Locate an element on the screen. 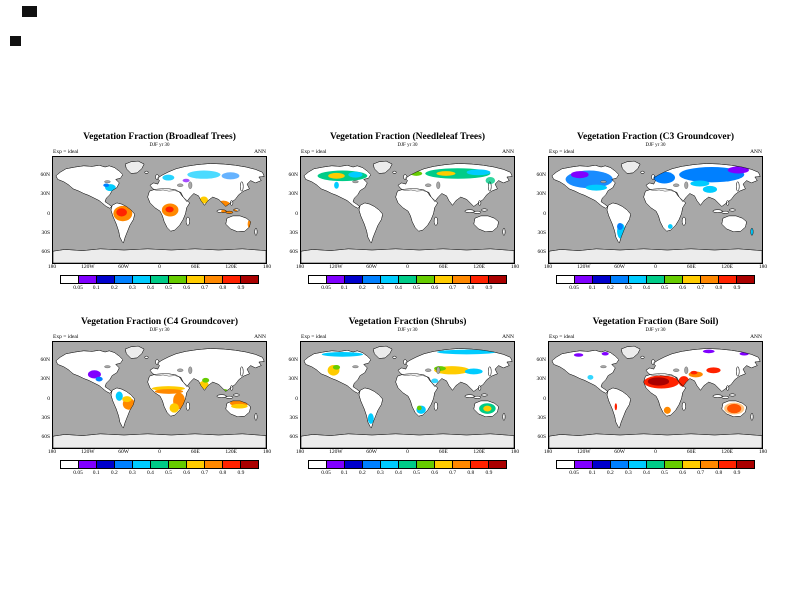  colorbar-tick-label: 0.6 is located at coordinates (435, 473).